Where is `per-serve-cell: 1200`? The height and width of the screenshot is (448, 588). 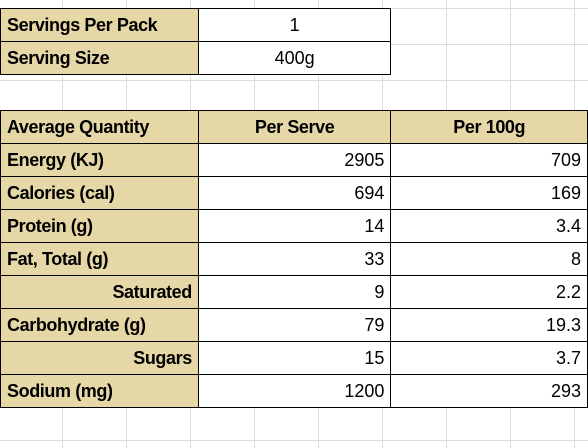
per-serve-cell: 1200 is located at coordinates (294, 391).